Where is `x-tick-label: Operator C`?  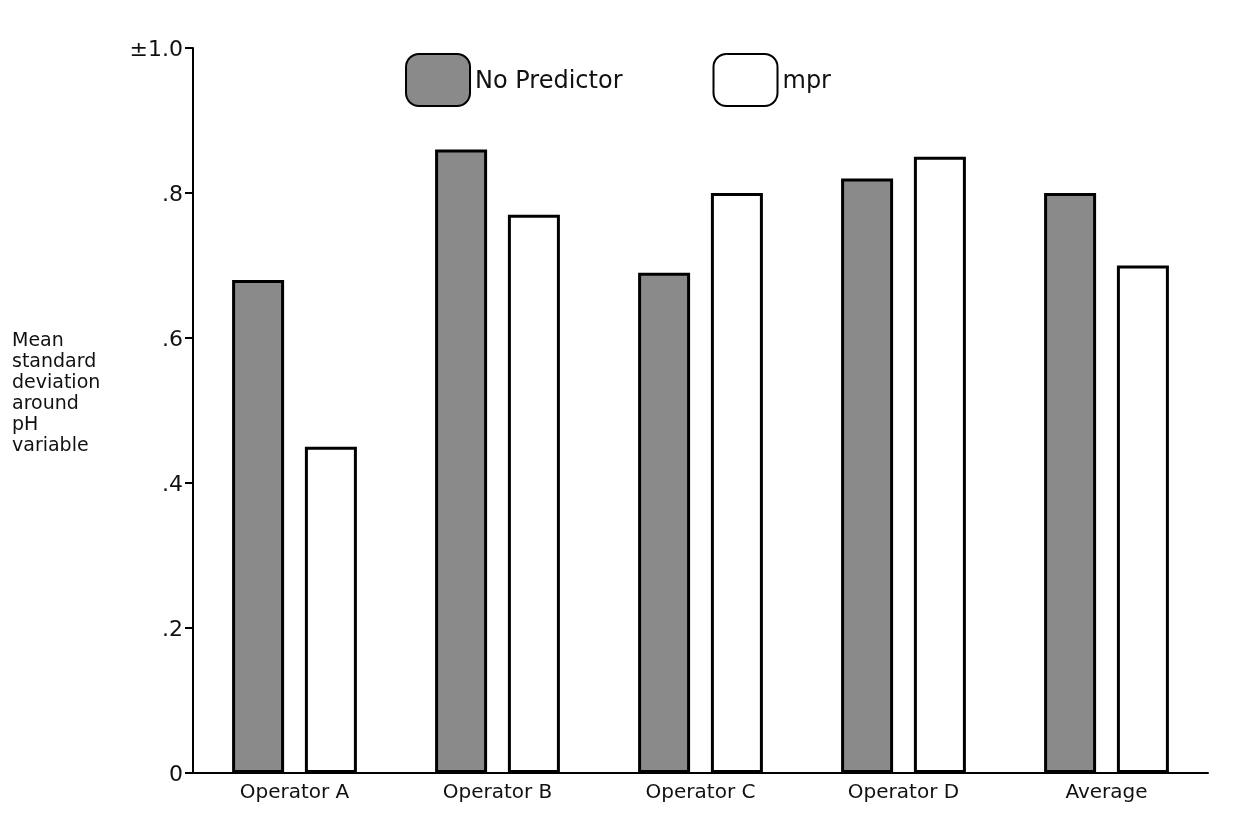
x-tick-label: Operator C is located at coordinates (700, 791).